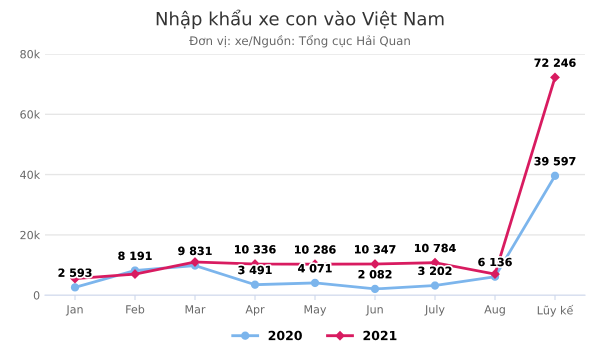 The height and width of the screenshot is (360, 600). Describe the element at coordinates (30, 174) in the screenshot. I see `y-tick-label: 40k` at that location.